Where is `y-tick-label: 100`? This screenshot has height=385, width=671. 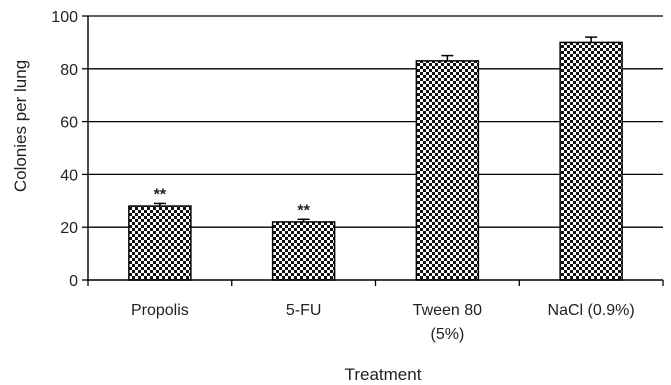
y-tick-label: 100 is located at coordinates (64, 17).